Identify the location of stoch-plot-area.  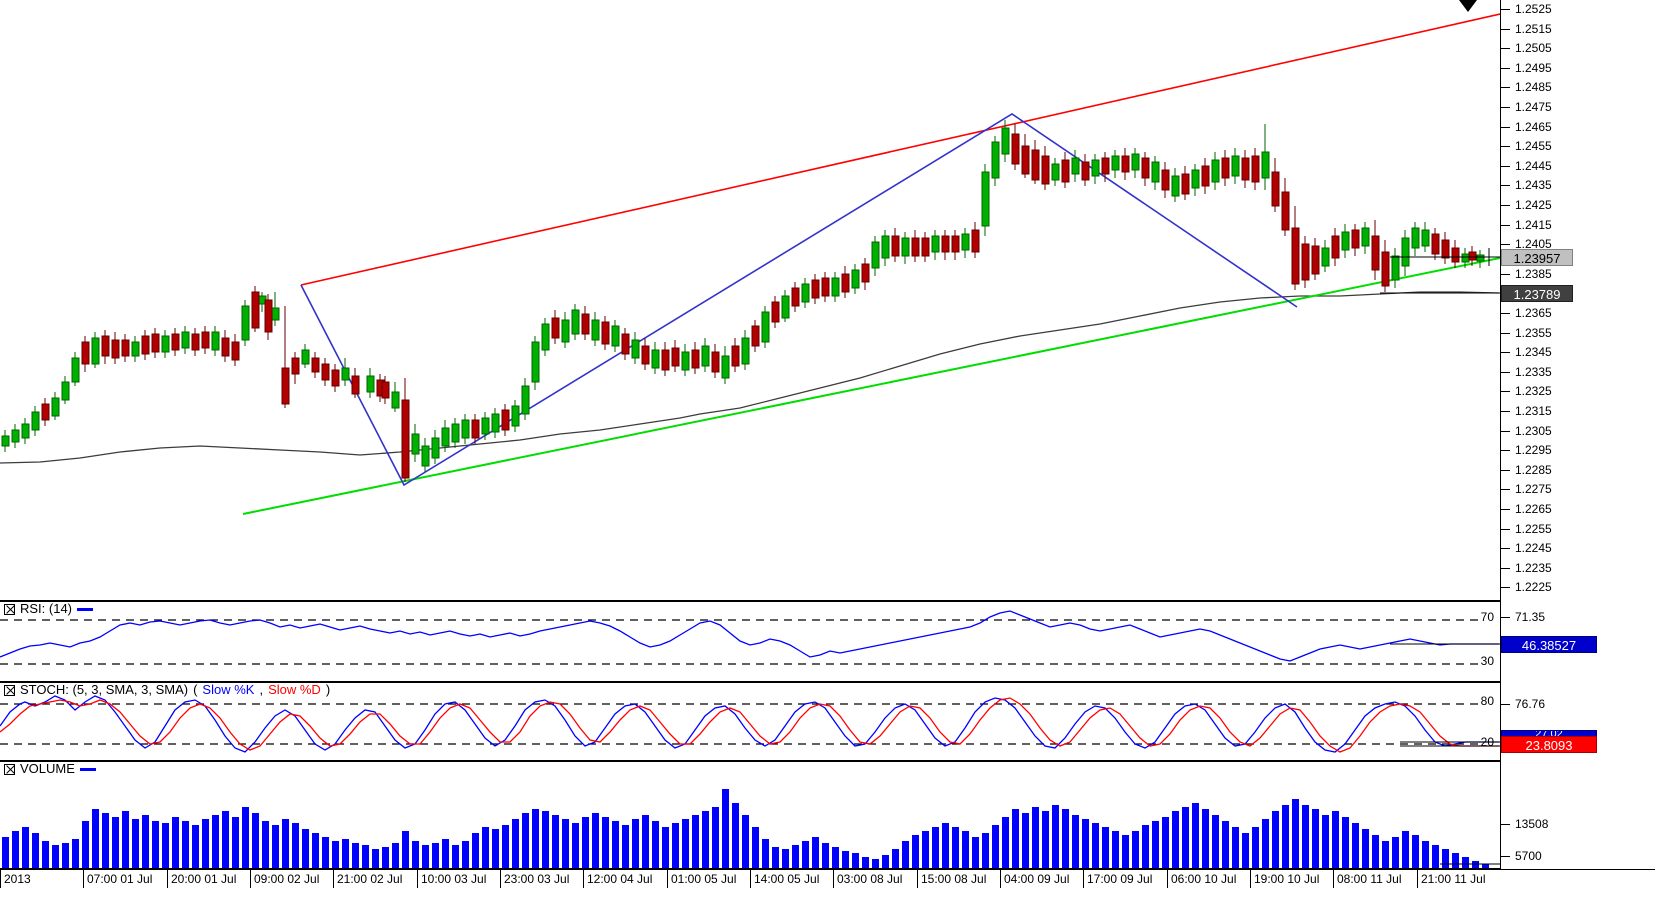
(750, 721).